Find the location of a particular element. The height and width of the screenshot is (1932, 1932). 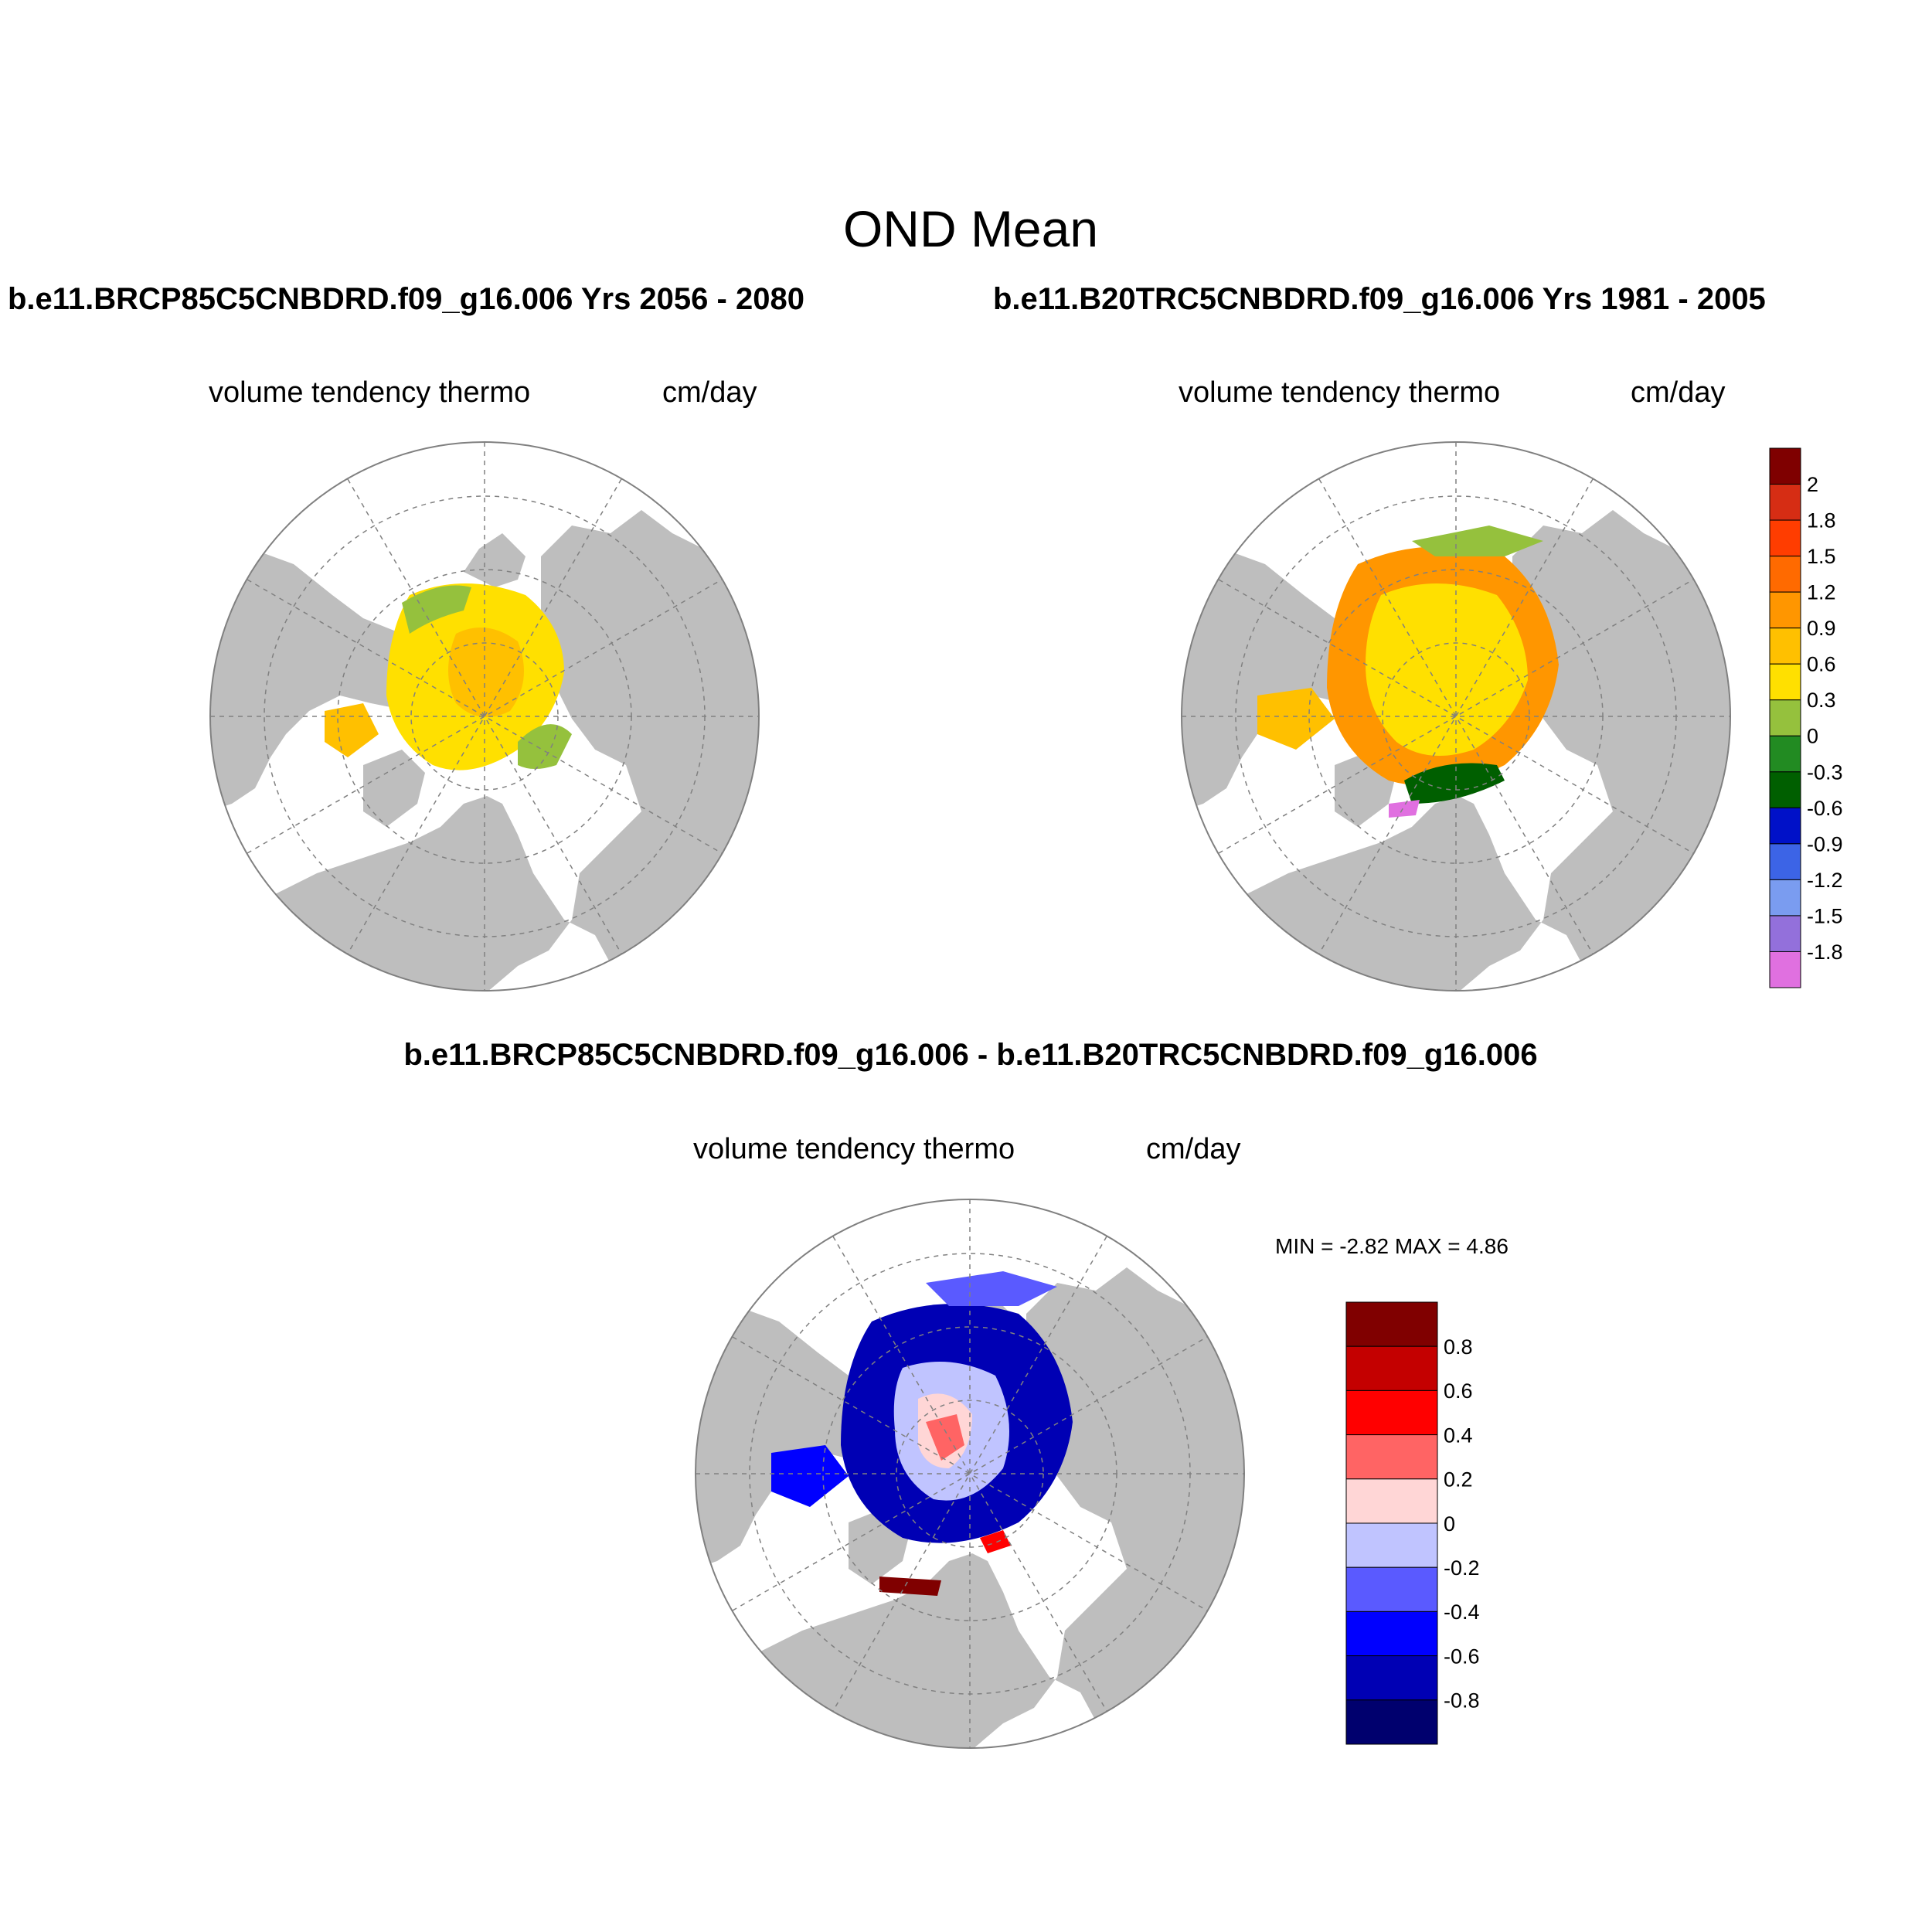

colorbar-tick-label: -0.2 is located at coordinates (1462, 1568).